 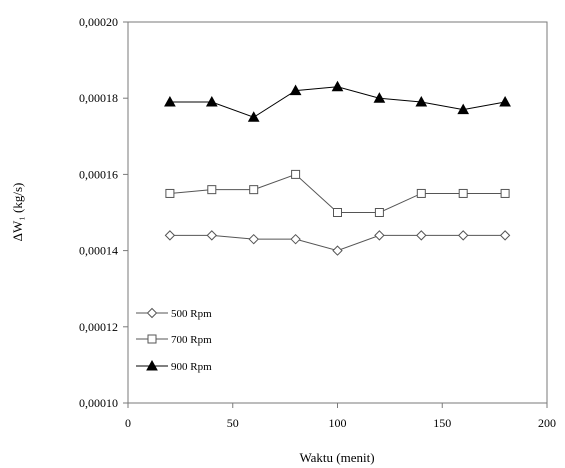 I want to click on legend: 500 Rpm 700 Rpm 900 Rpm, so click(x=174, y=340).